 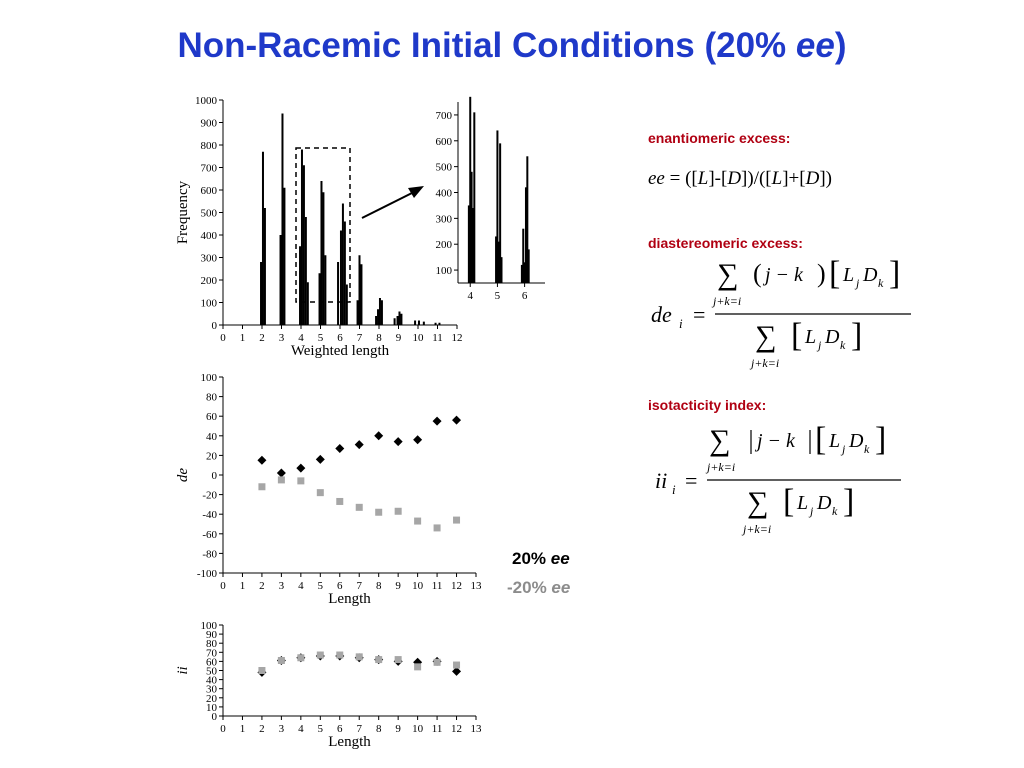 I want to click on ee-rhs-3: ])/([, so click(x=756, y=178).